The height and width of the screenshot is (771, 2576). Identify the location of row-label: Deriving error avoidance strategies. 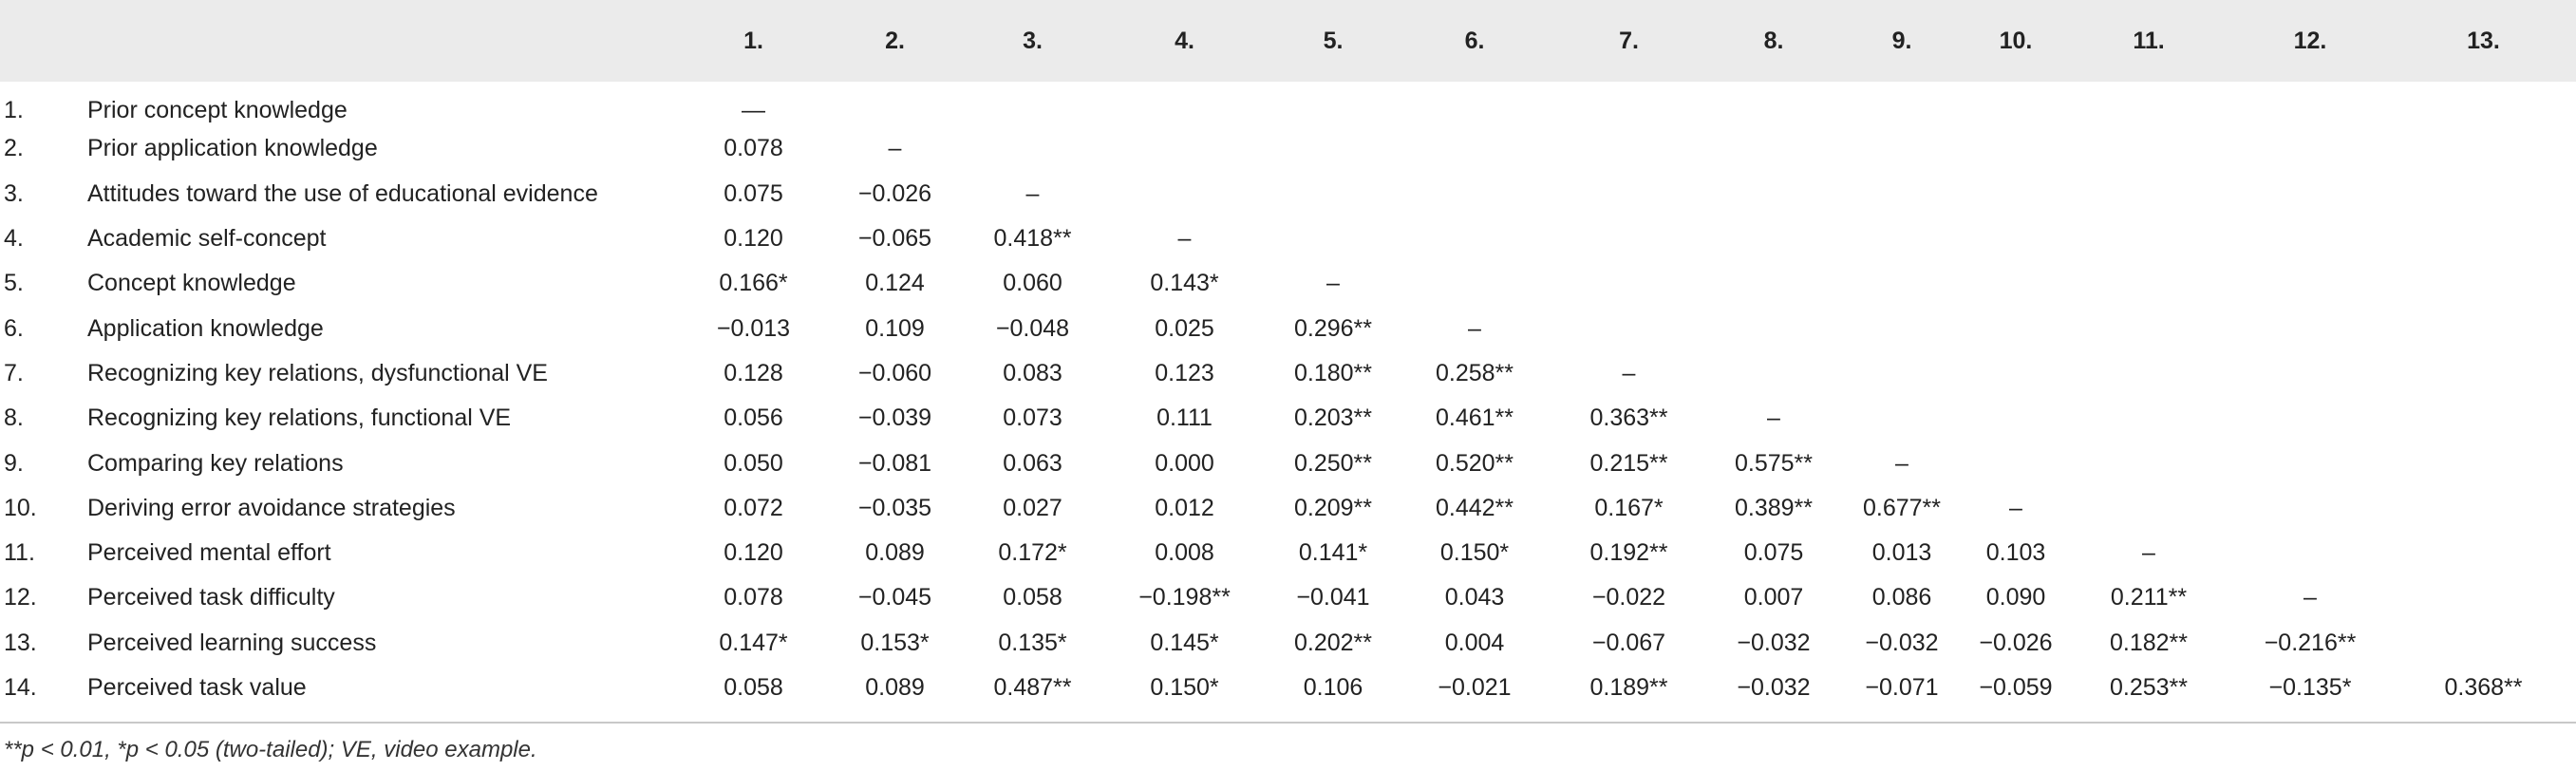
(271, 508).